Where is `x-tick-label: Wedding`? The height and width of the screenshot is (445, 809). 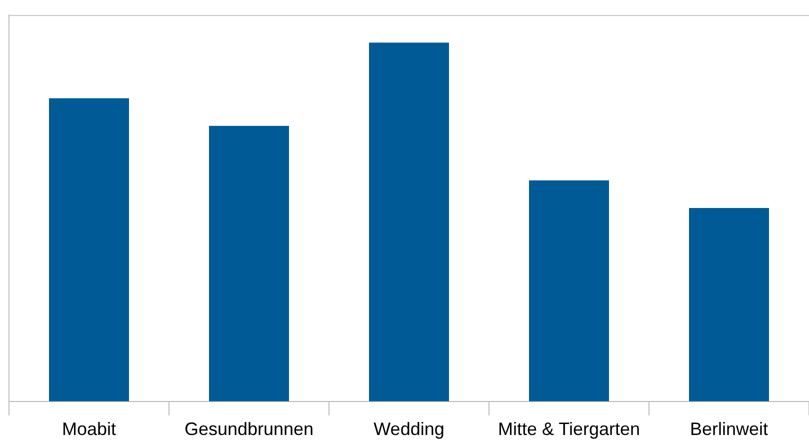 x-tick-label: Wedding is located at coordinates (409, 429).